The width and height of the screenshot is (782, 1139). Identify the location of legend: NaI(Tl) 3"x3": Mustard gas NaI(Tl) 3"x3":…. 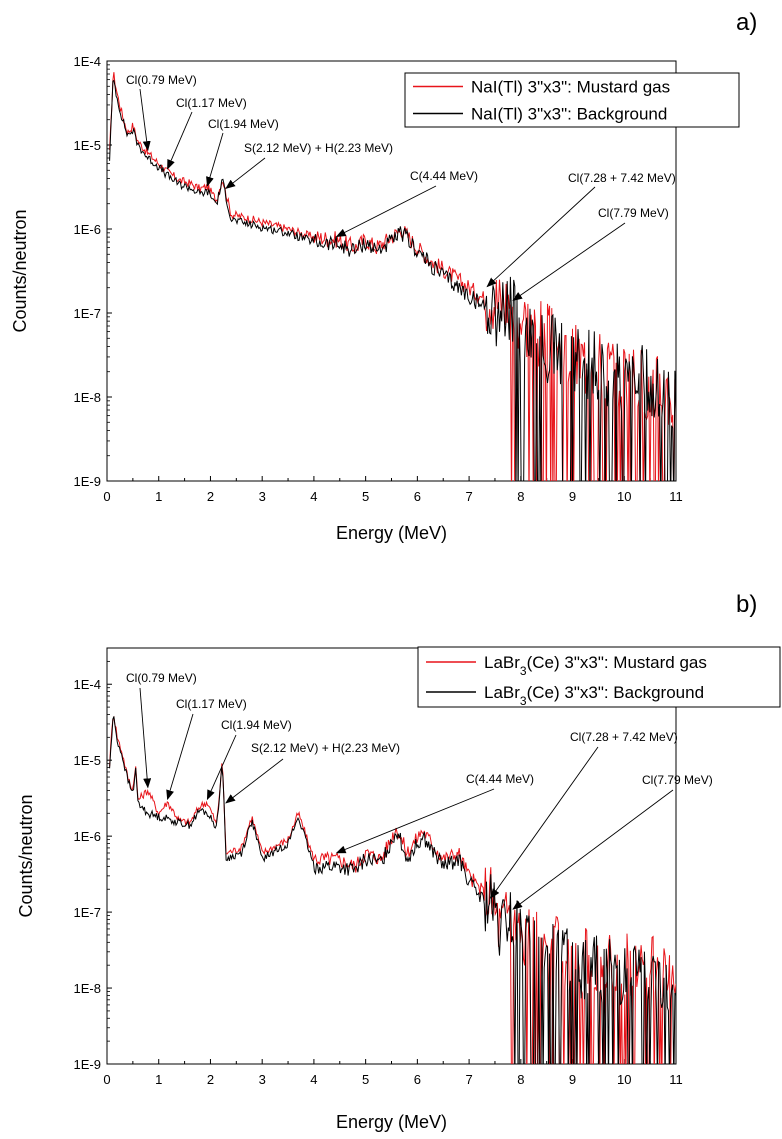
(572, 100).